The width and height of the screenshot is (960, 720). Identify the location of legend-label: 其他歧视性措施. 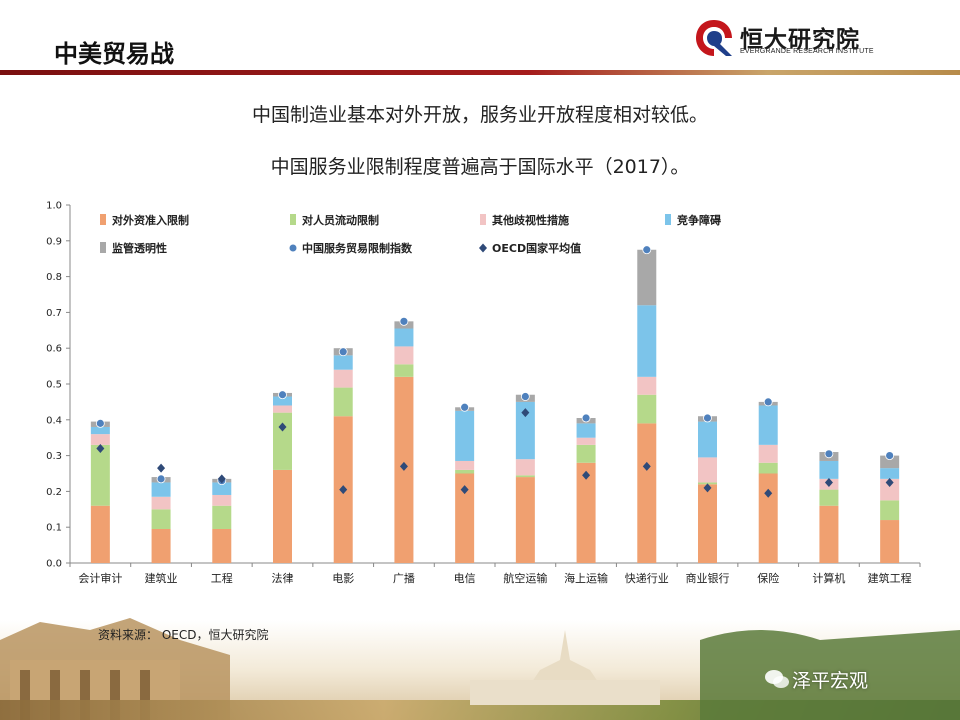
(530, 220).